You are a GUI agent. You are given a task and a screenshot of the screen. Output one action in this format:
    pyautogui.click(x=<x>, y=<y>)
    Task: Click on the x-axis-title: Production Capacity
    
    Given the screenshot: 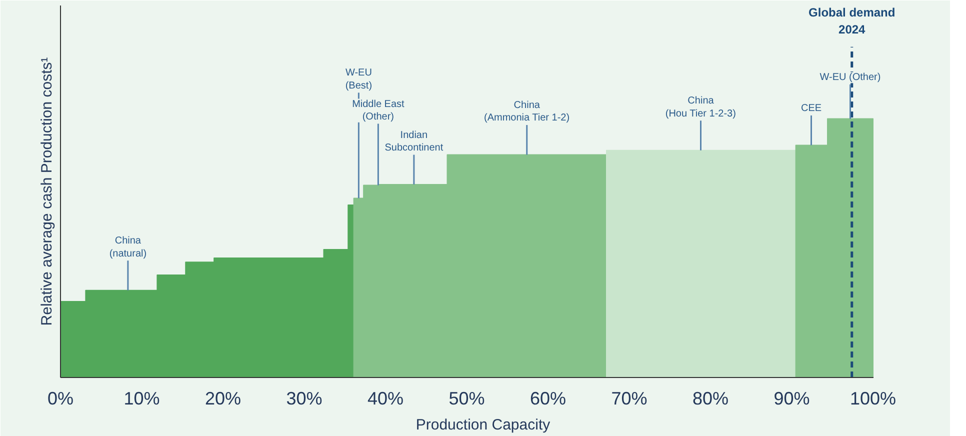 What is the action you would take?
    pyautogui.click(x=483, y=425)
    